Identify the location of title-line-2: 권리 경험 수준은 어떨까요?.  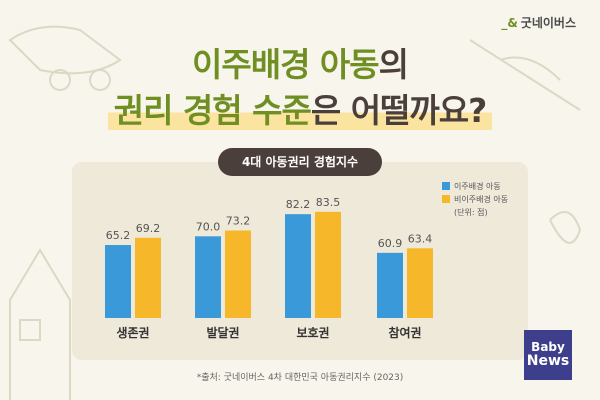
(300, 108).